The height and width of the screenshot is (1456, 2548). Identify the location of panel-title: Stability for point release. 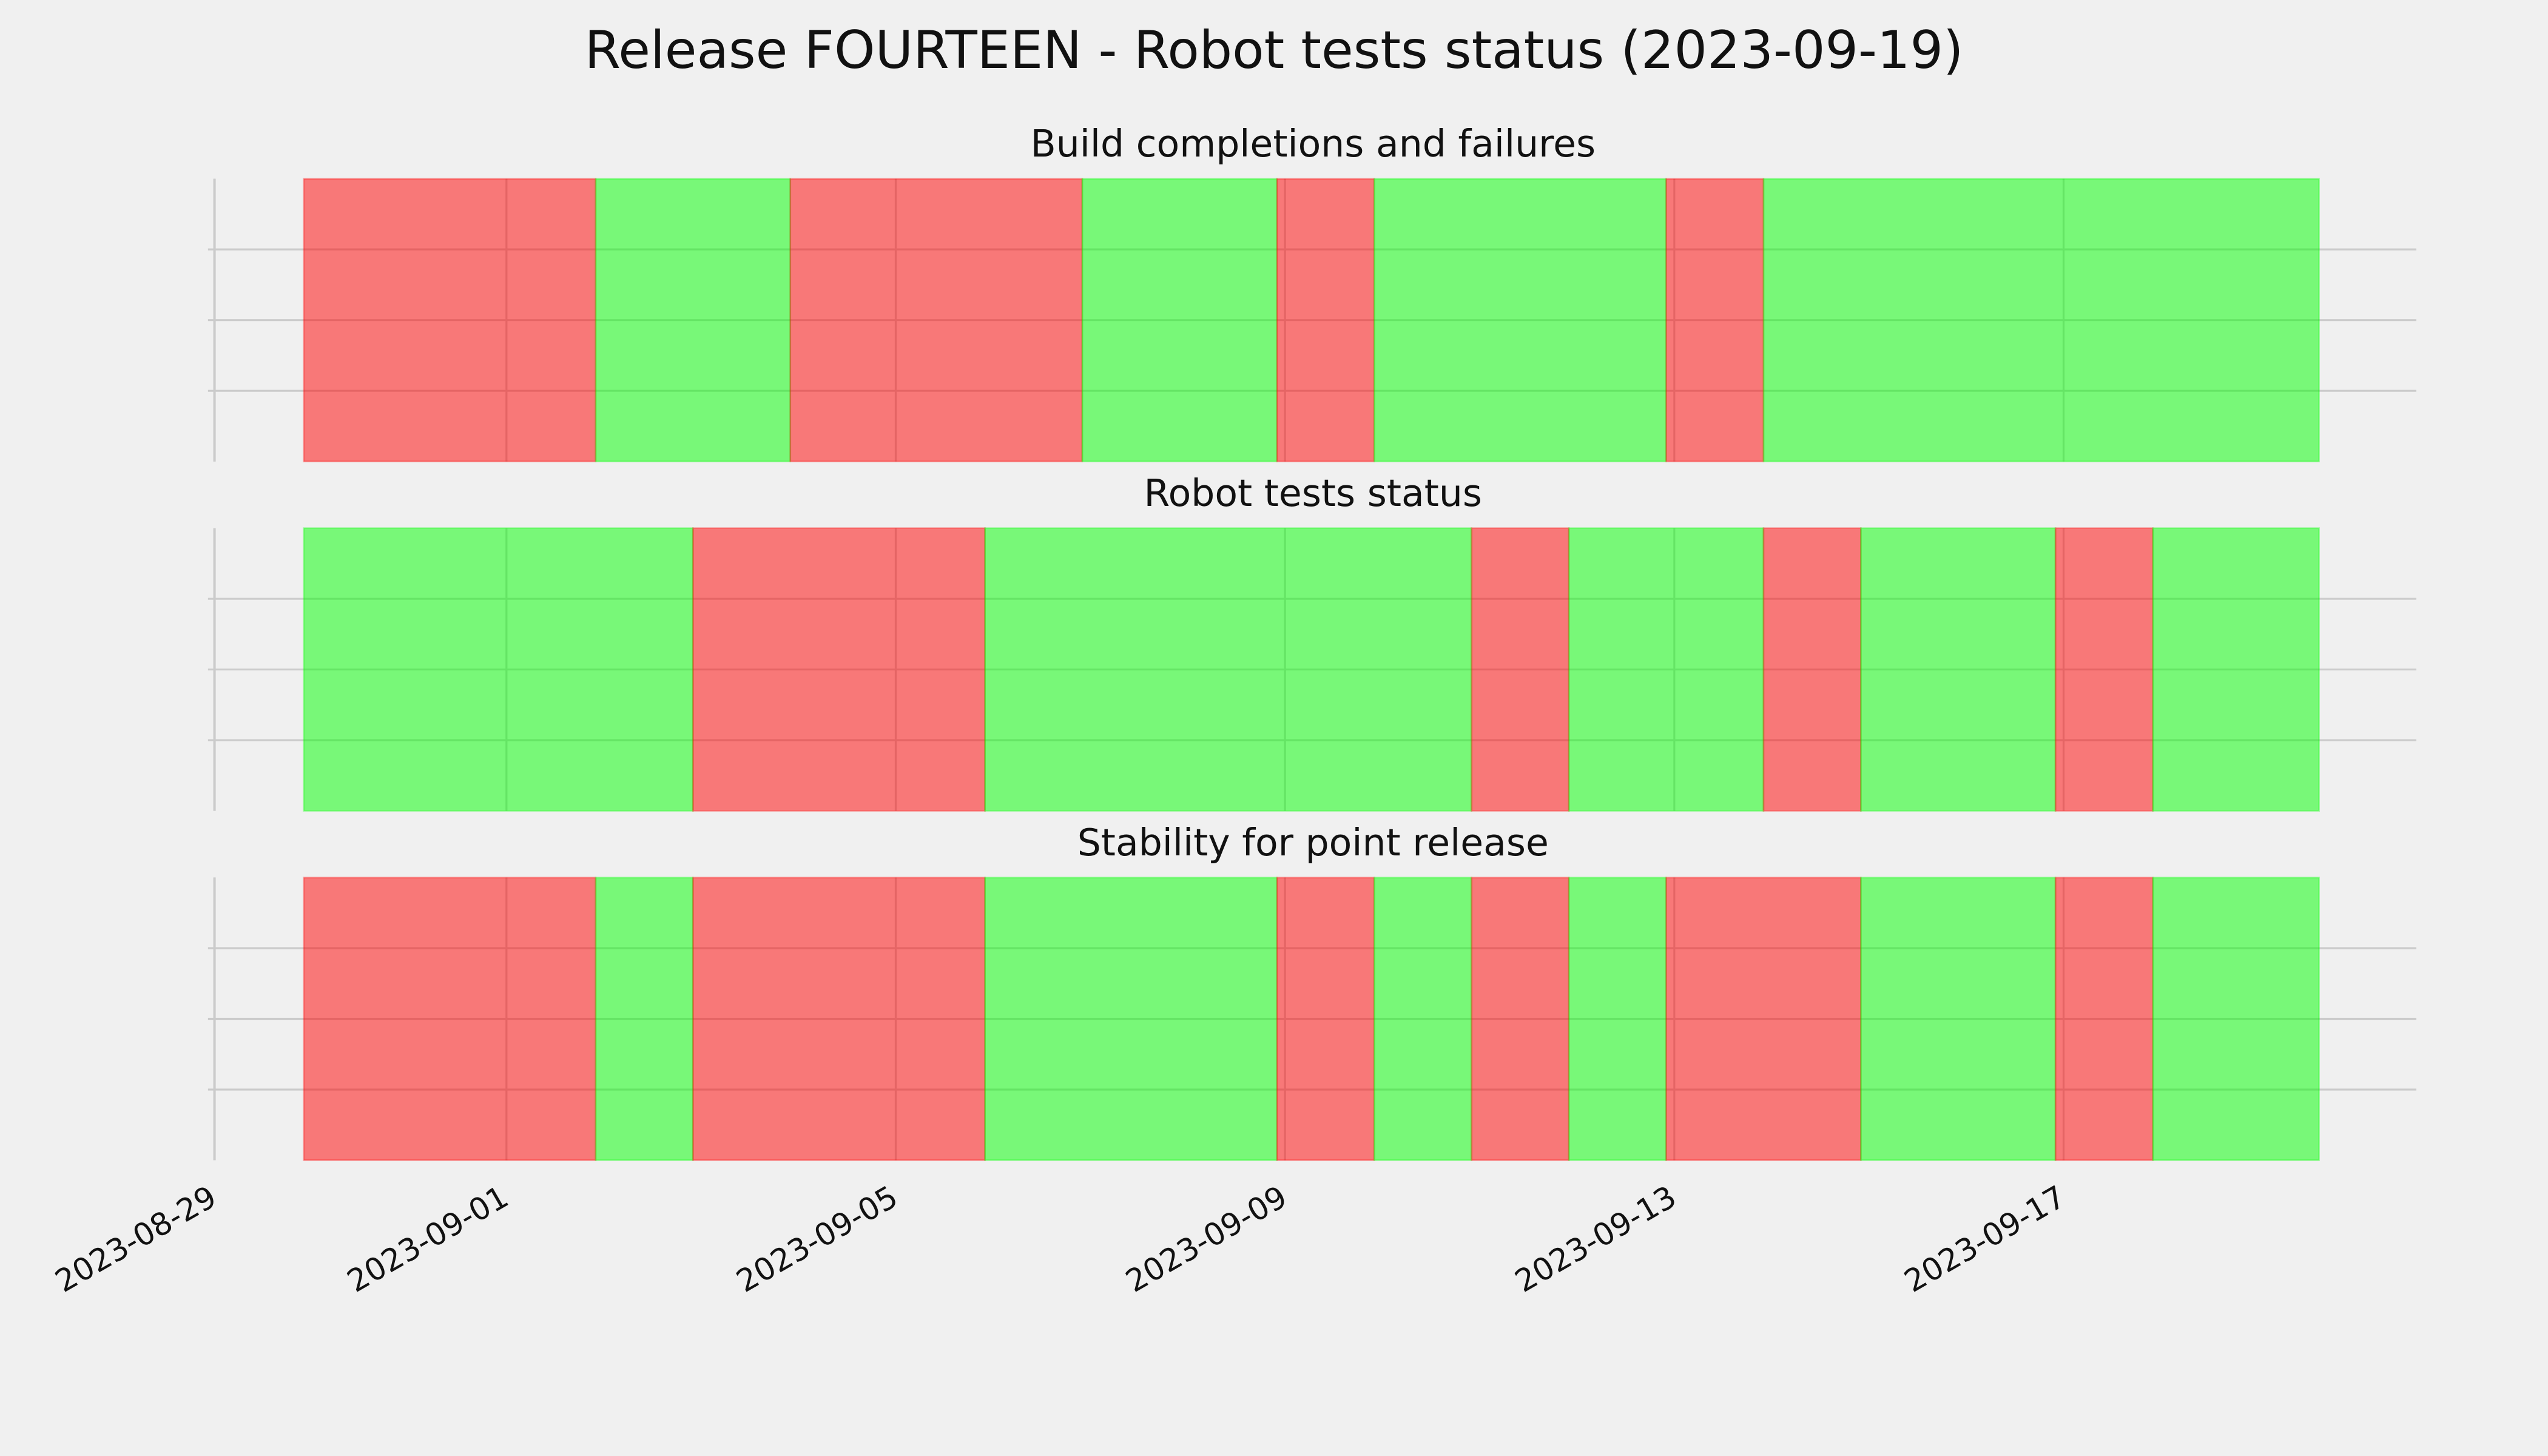
(1313, 842).